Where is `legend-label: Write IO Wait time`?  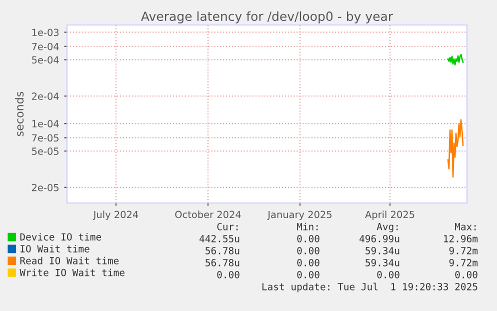 legend-label: Write IO Wait time is located at coordinates (72, 272).